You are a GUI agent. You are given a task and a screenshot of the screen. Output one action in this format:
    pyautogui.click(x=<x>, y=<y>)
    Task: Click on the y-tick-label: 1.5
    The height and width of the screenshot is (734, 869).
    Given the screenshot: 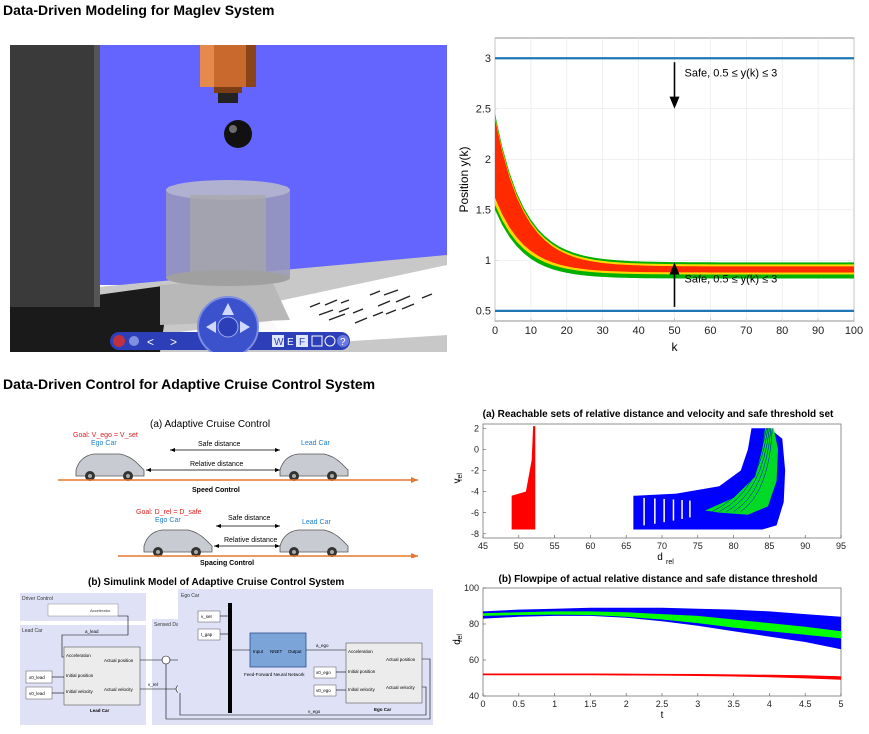 What is the action you would take?
    pyautogui.click(x=483, y=211)
    